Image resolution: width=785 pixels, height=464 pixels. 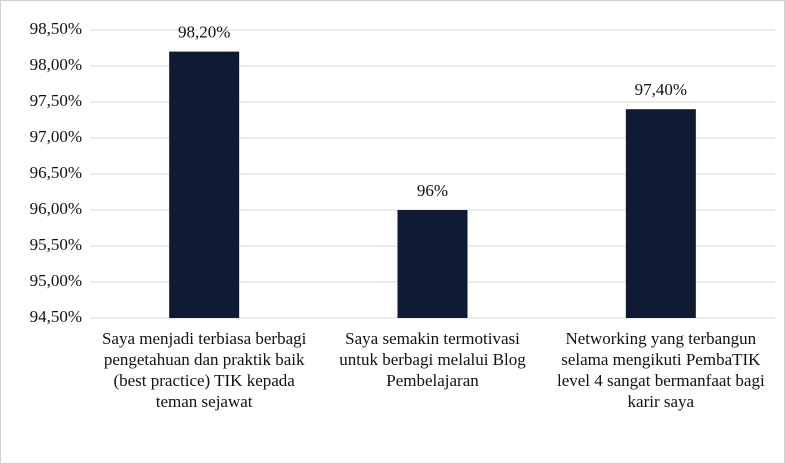 I want to click on y-tick-label: 95,50%, so click(x=56, y=244).